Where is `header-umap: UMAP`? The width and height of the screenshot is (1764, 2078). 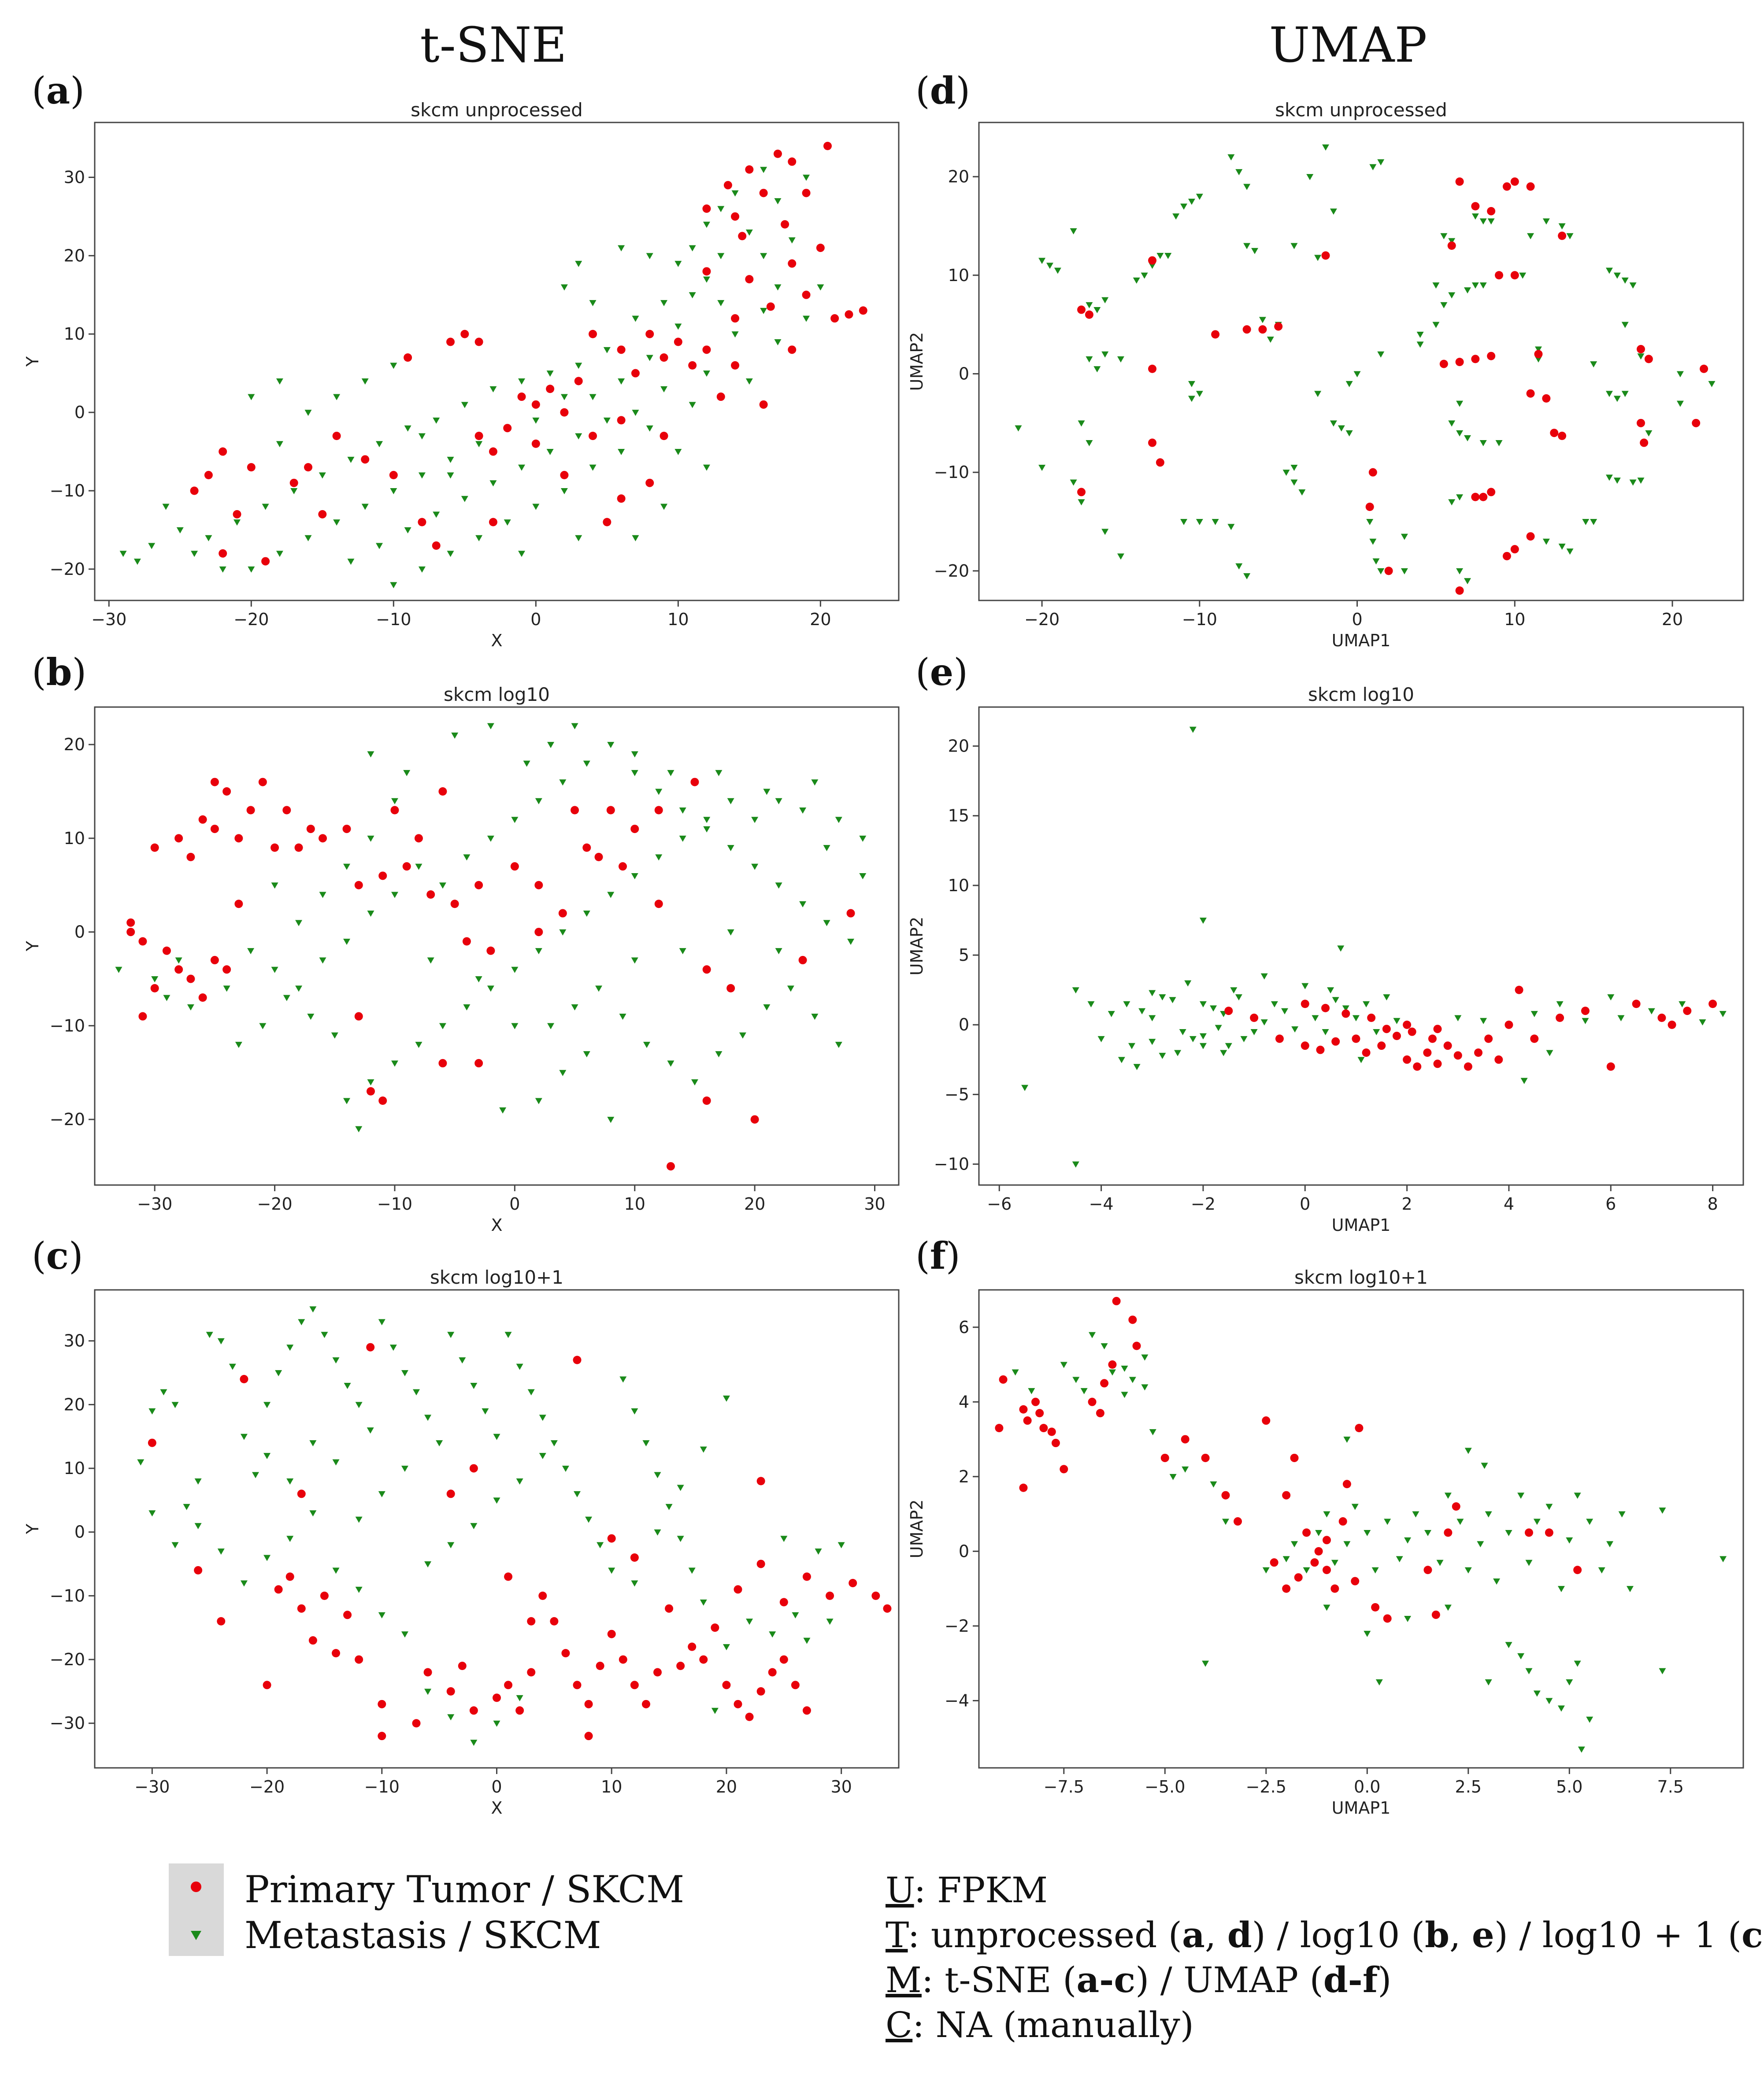 header-umap: UMAP is located at coordinates (1348, 45).